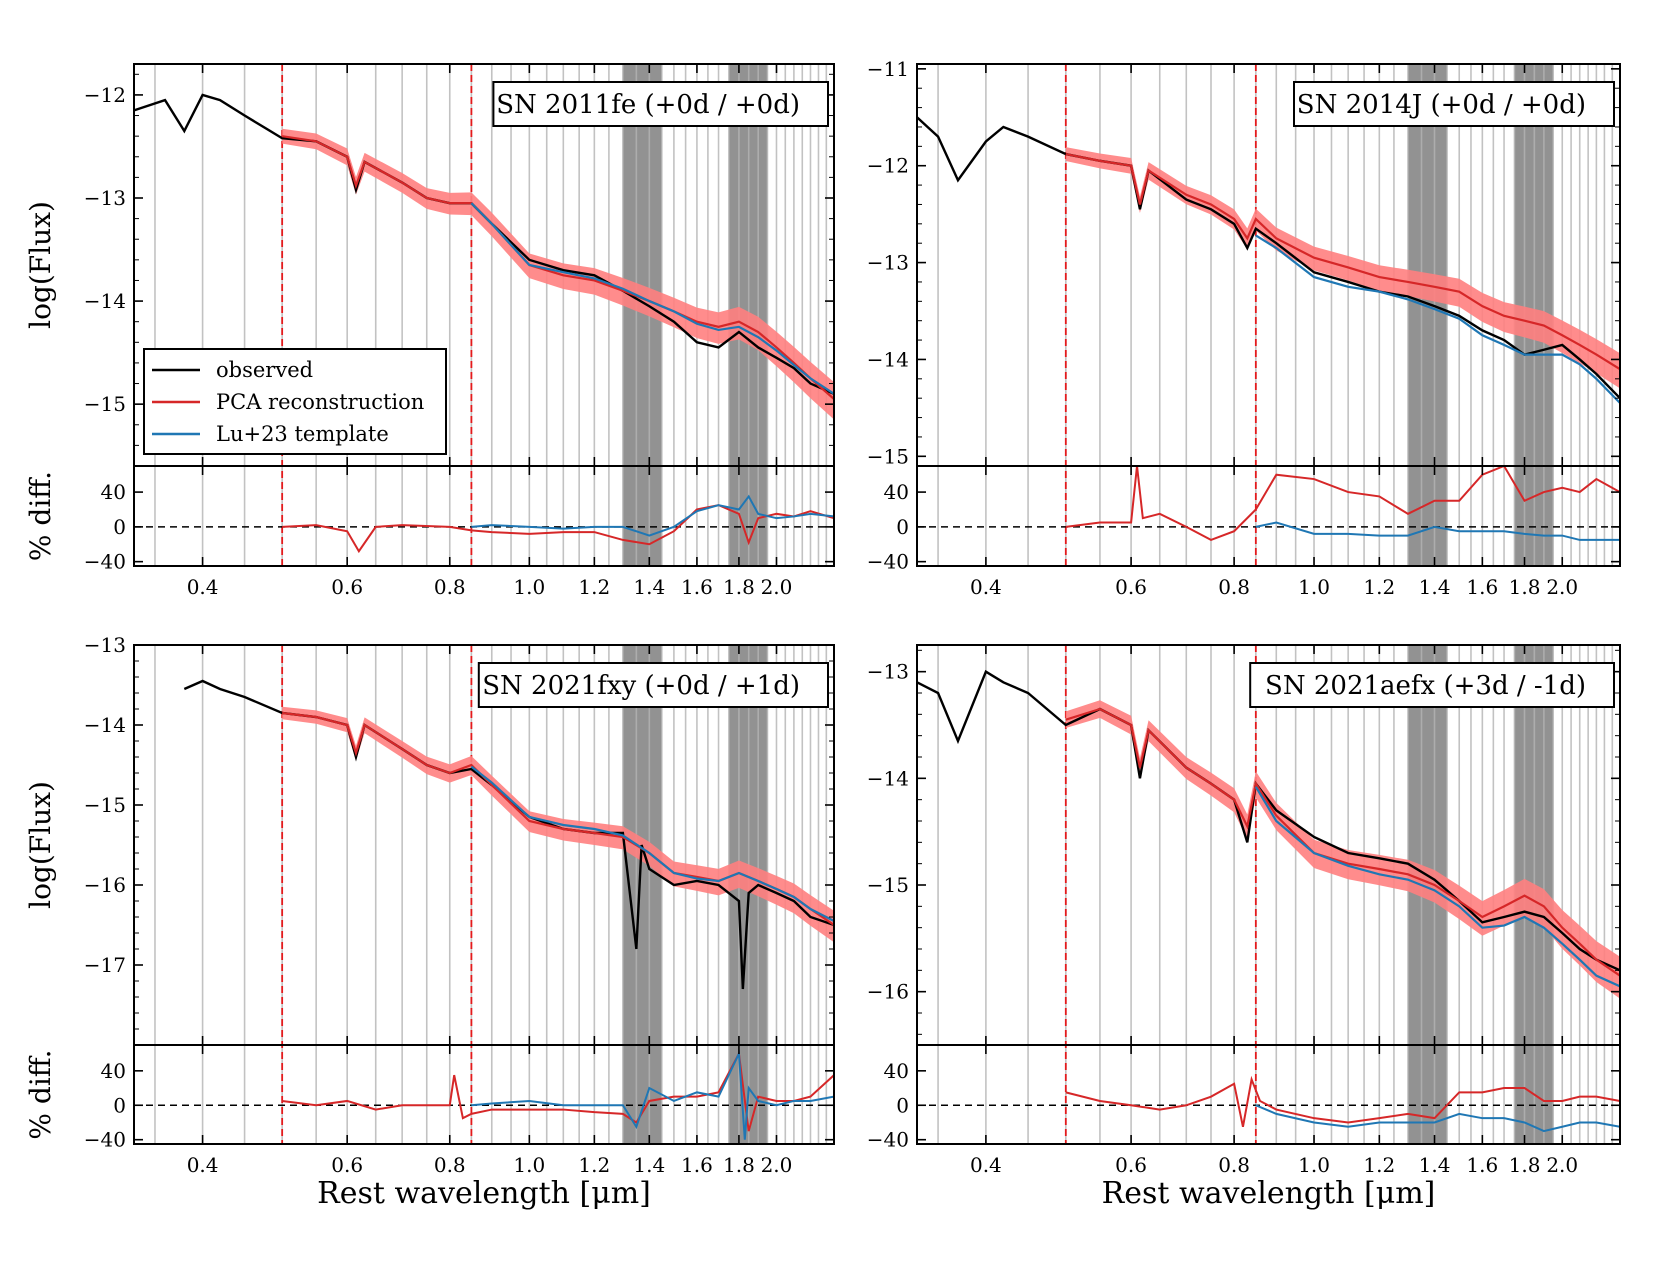 This screenshot has width=1660, height=1280. Describe the element at coordinates (888, 69) in the screenshot. I see `y-tick-label: −11` at that location.